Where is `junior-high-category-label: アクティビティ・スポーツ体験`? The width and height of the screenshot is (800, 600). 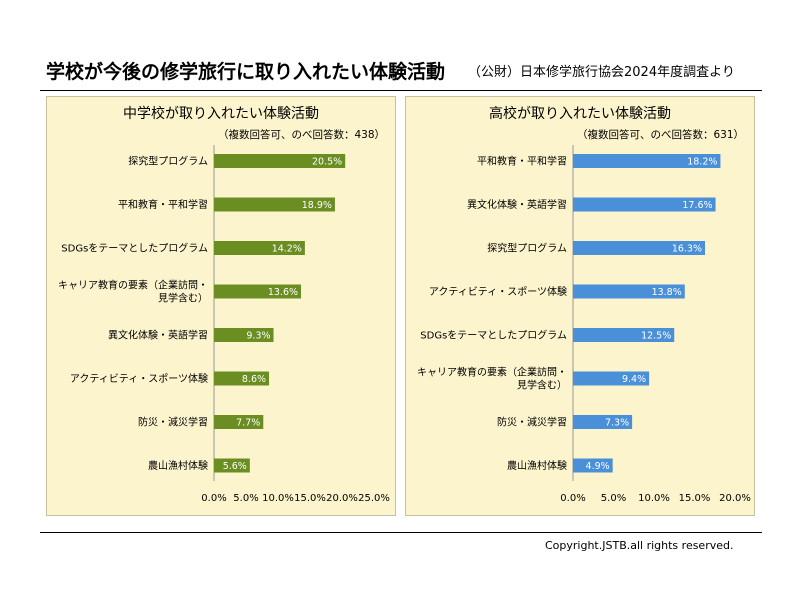 junior-high-category-label: アクティビティ・スポーツ体験 is located at coordinates (139, 378).